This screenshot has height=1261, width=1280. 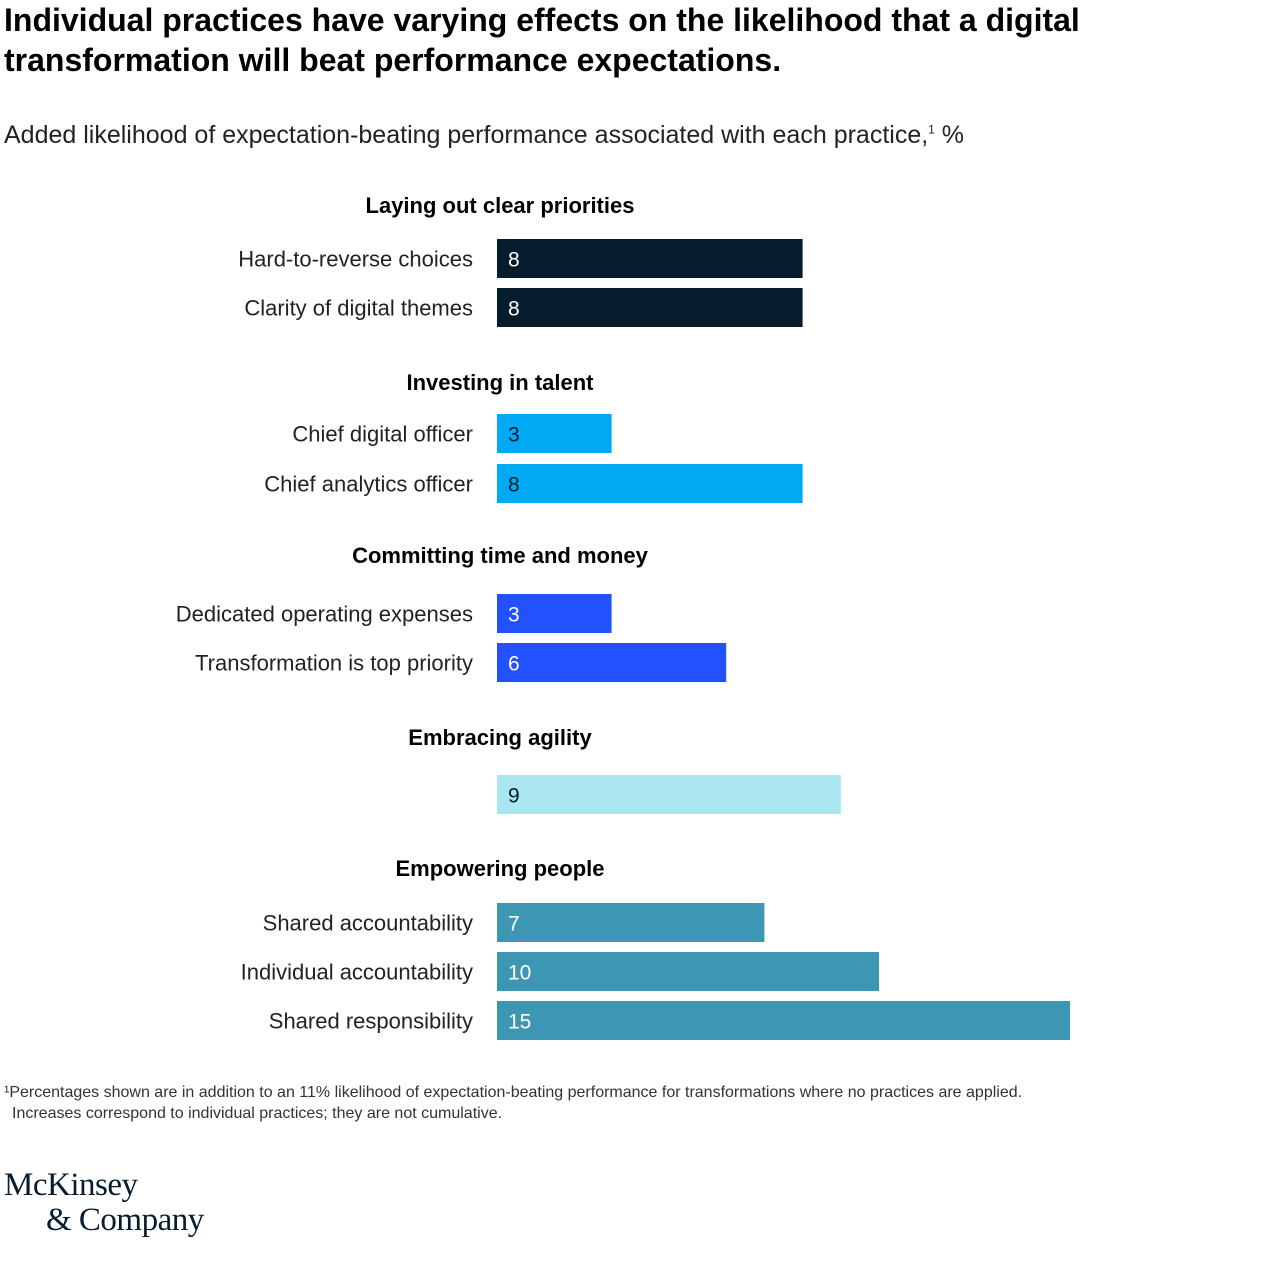 I want to click on bar-value-label: 10, so click(x=519, y=973).